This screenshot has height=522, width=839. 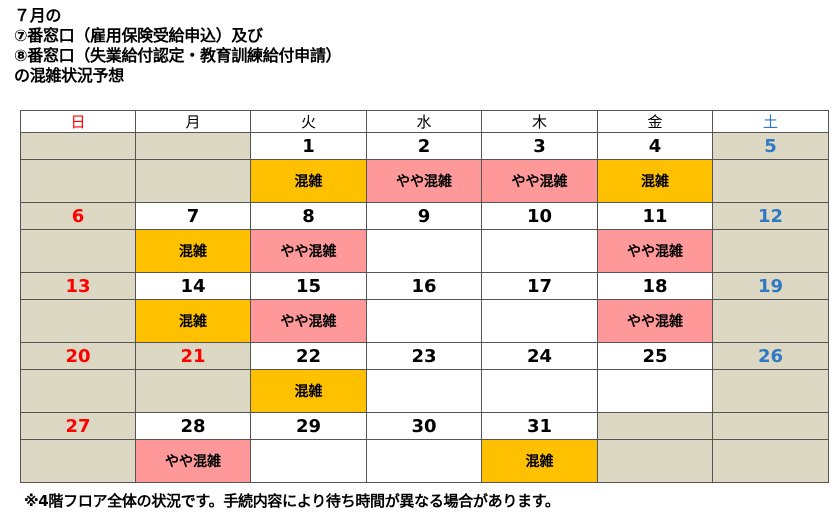 What do you see at coordinates (78, 426) in the screenshot?
I see `date-cell: 27` at bounding box center [78, 426].